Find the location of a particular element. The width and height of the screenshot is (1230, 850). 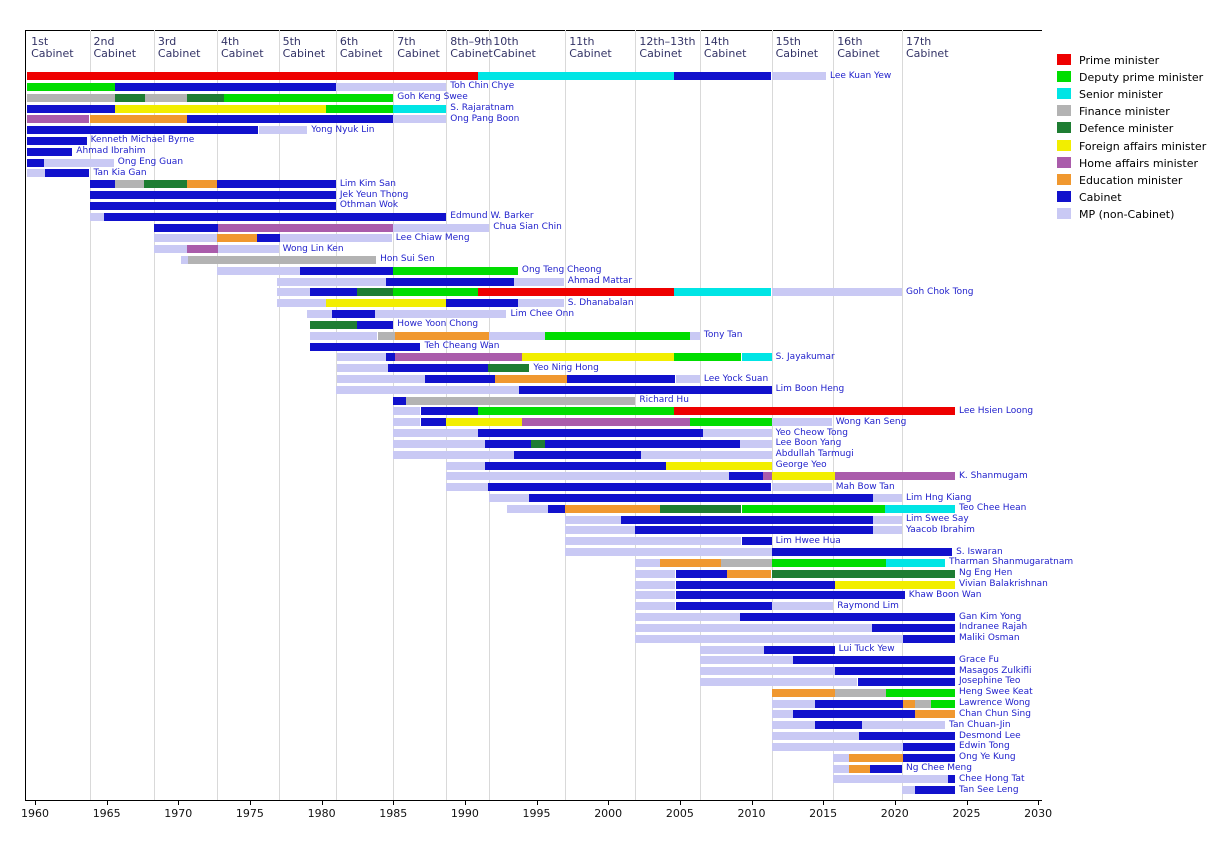

minister-name-label: Lee Hsien Loong is located at coordinates (996, 410).